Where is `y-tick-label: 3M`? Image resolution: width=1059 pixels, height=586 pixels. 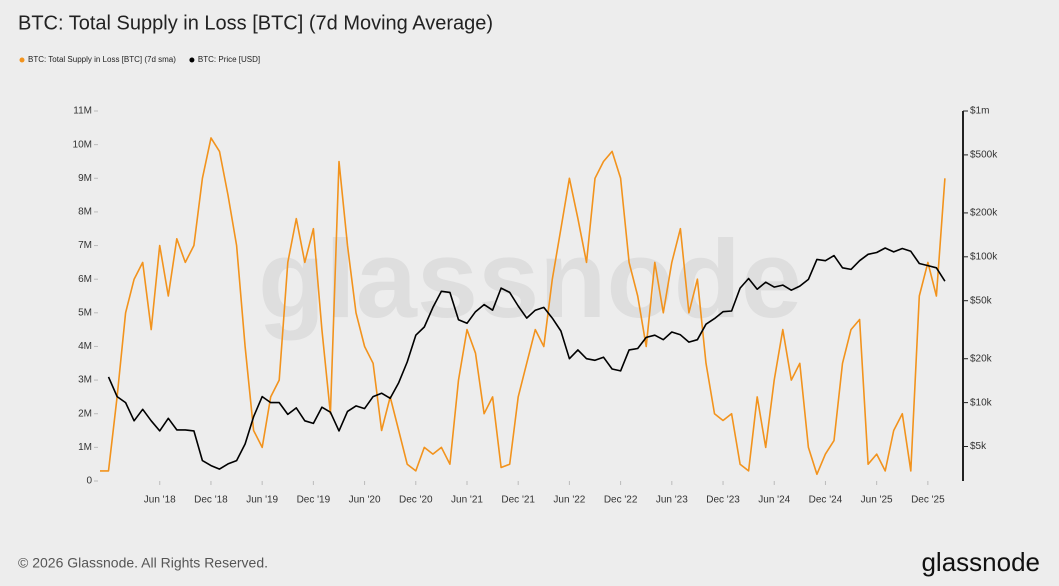
y-tick-label: 3M is located at coordinates (85, 380).